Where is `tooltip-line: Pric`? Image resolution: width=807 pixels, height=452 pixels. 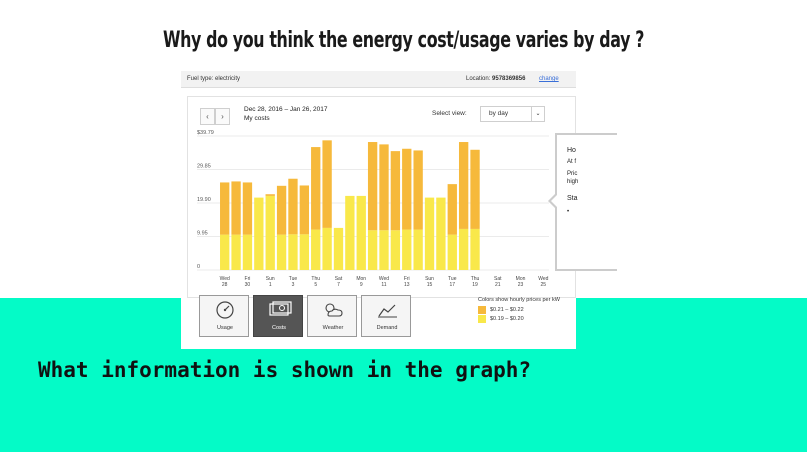
tooltip-line: Pric is located at coordinates (572, 174).